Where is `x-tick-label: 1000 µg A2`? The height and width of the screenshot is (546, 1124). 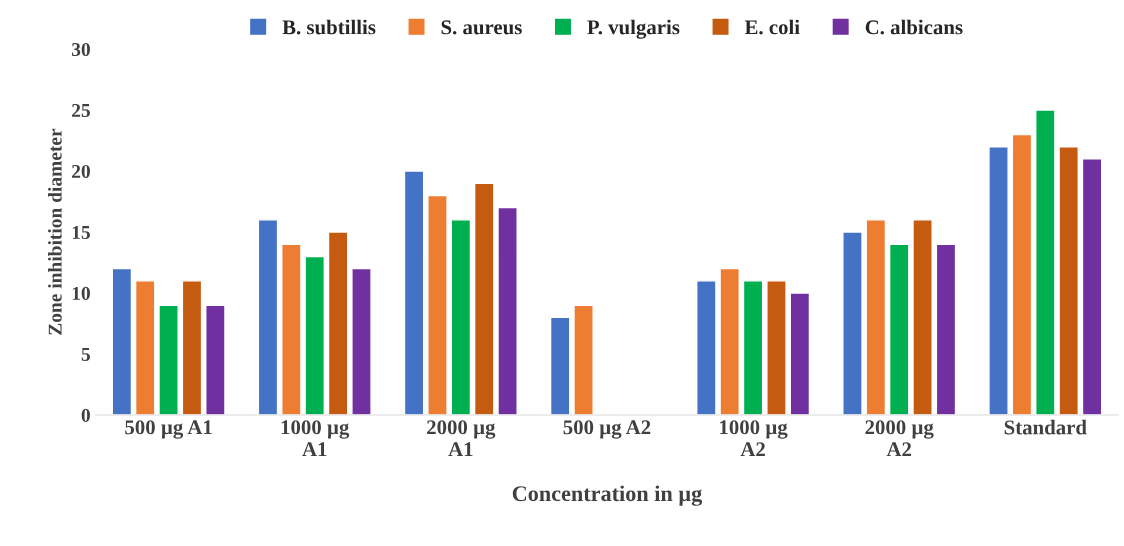
x-tick-label: 1000 µg A2 is located at coordinates (754, 438).